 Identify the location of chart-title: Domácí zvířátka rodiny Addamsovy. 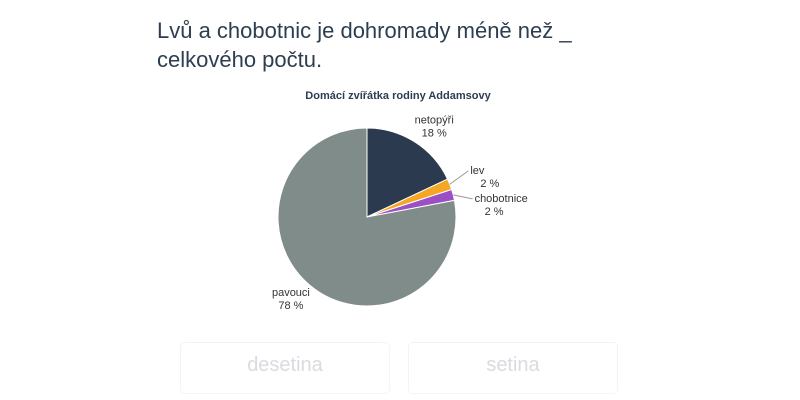
(398, 96).